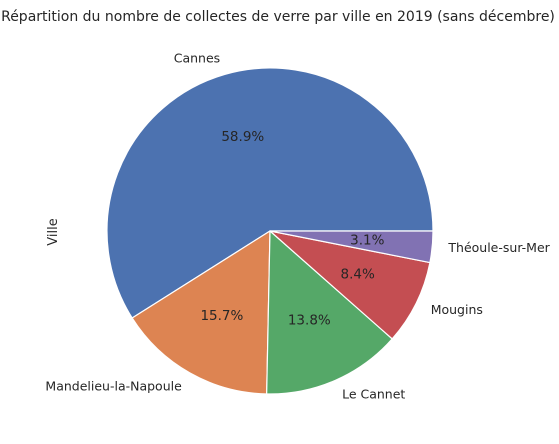  What do you see at coordinates (350, 285) in the screenshot?
I see `pie-slice-mougins` at bounding box center [350, 285].